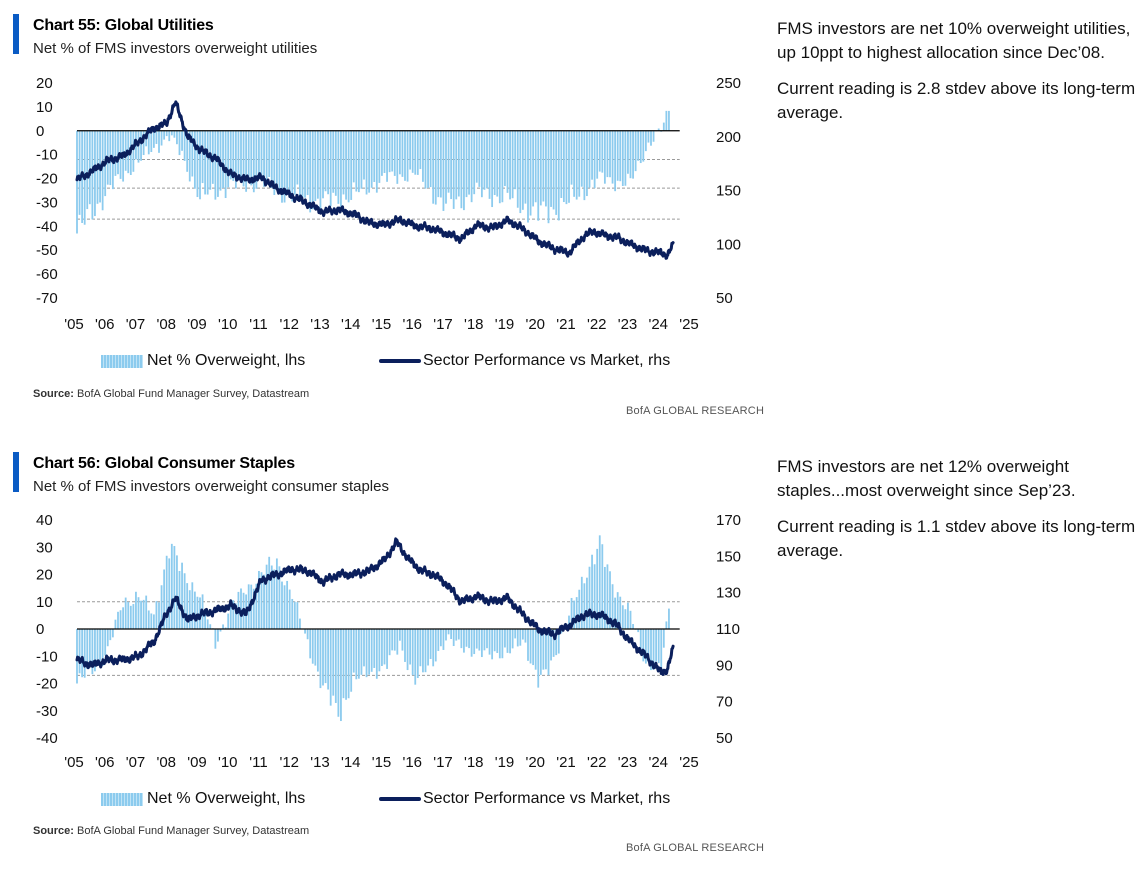 The height and width of the screenshot is (873, 1142). What do you see at coordinates (164, 463) in the screenshot?
I see `chart-title: Chart 56: Global Consumer Staples` at bounding box center [164, 463].